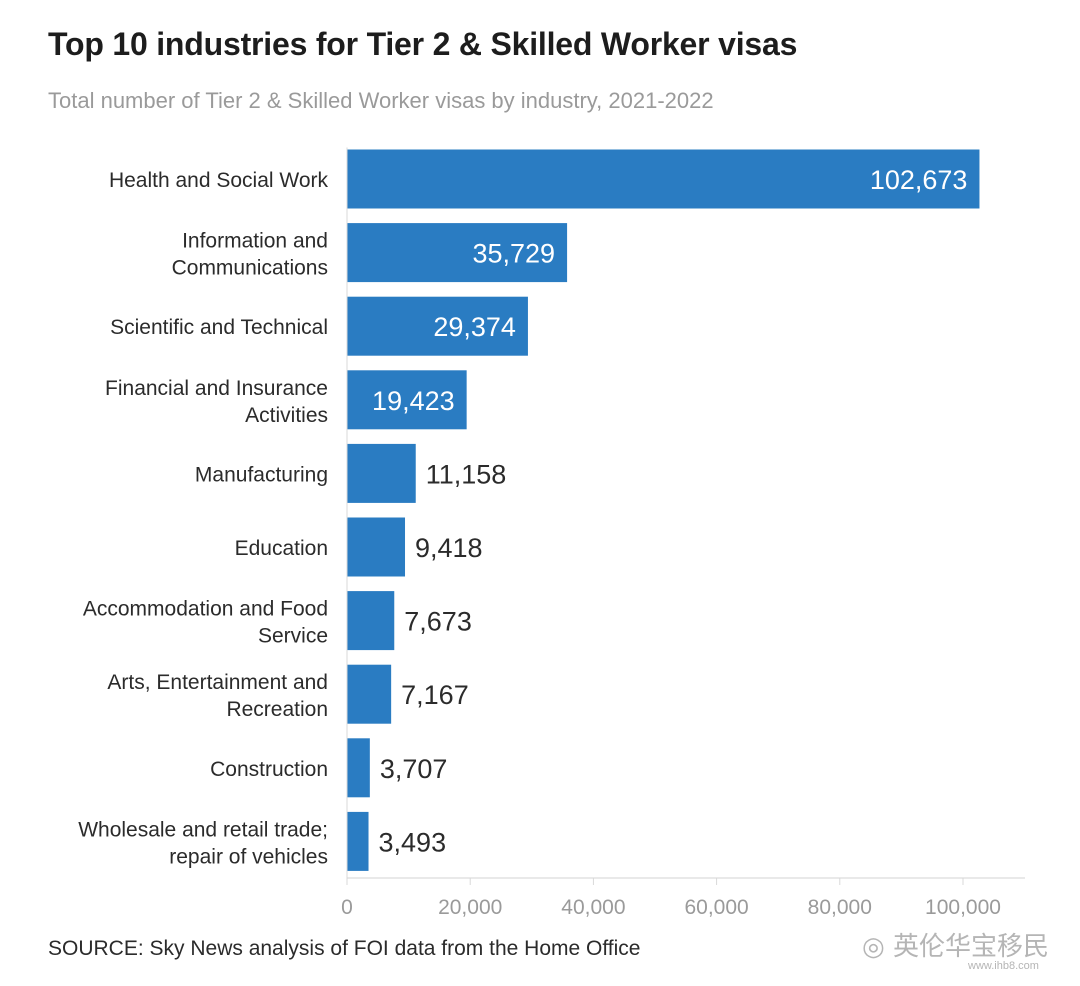 Image resolution: width=1080 pixels, height=986 pixels. What do you see at coordinates (269, 769) in the screenshot?
I see `category-label: Construction` at bounding box center [269, 769].